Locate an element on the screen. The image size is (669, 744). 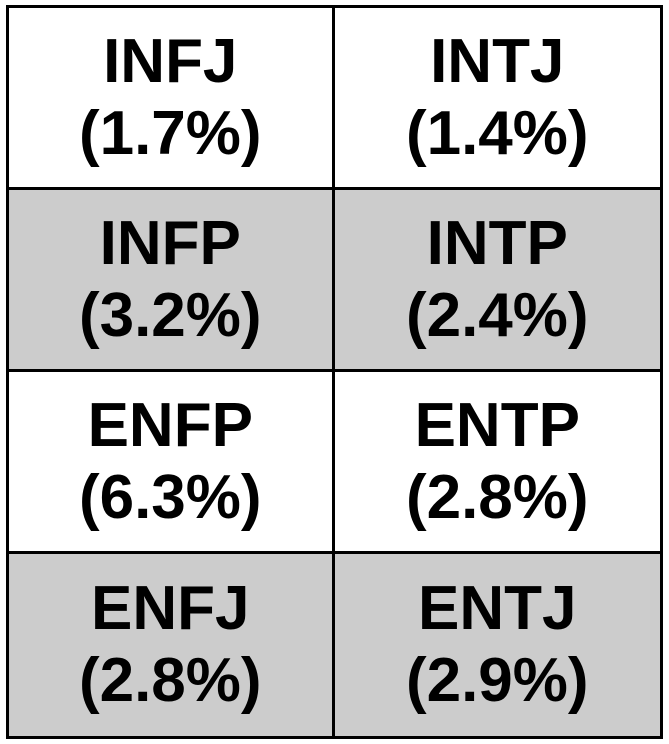
type-code: ENTP is located at coordinates (497, 425).